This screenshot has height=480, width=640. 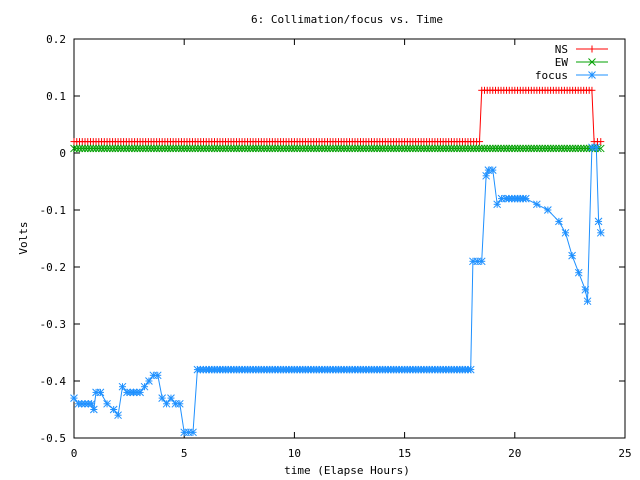 What do you see at coordinates (294, 453) in the screenshot?
I see `x-tick-label: 10` at bounding box center [294, 453].